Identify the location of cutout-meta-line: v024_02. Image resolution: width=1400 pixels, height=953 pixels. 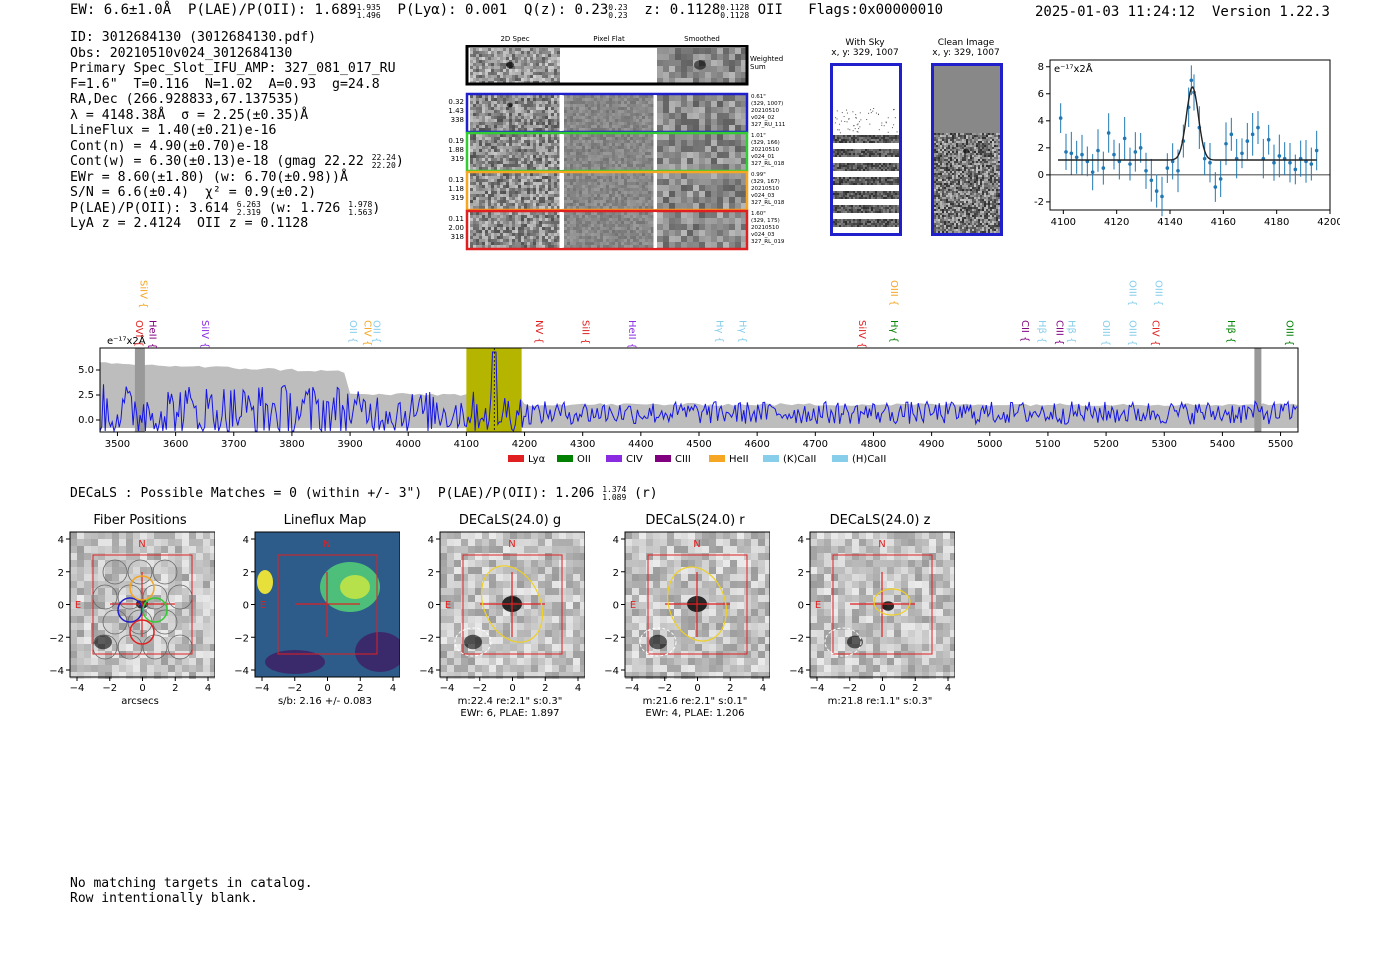
(763, 118).